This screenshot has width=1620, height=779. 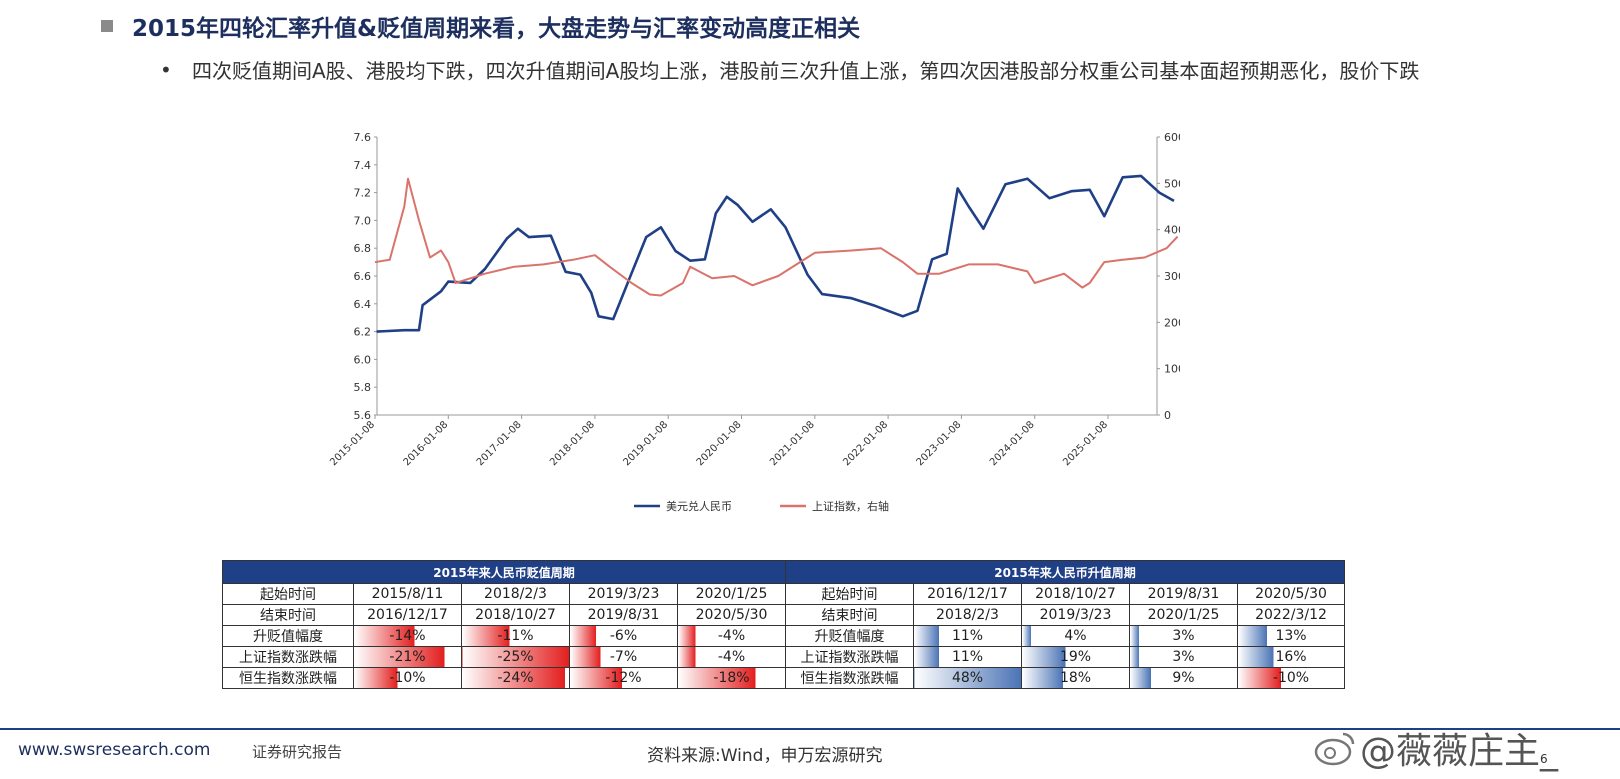 What do you see at coordinates (363, 359) in the screenshot?
I see `y-left-tick-label: 6.0` at bounding box center [363, 359].